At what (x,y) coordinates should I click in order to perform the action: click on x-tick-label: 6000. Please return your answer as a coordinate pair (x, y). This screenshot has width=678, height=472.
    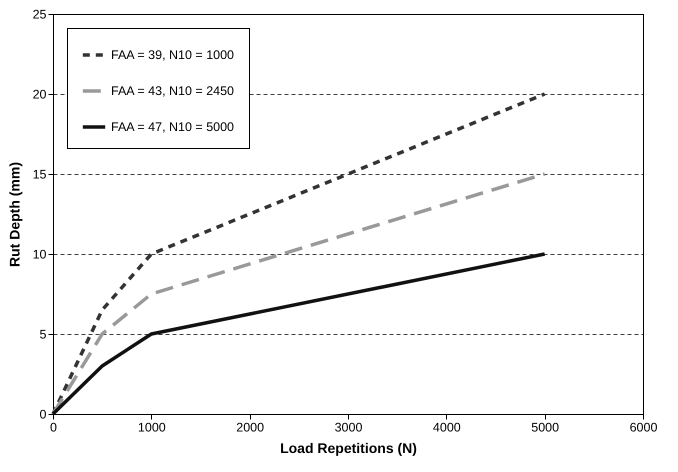
    Looking at the image, I should click on (644, 427).